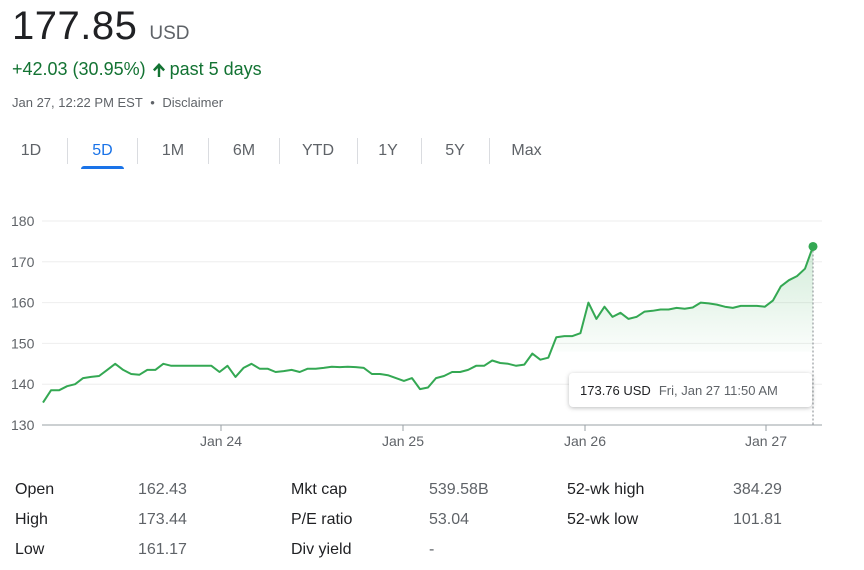 This screenshot has width=864, height=570. Describe the element at coordinates (403, 441) in the screenshot. I see `x-tick-label: Jan 25` at that location.